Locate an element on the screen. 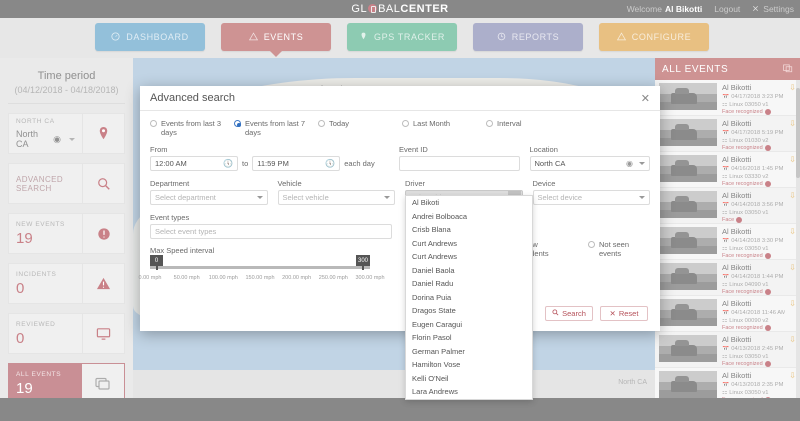  event-id-input is located at coordinates (459, 163).